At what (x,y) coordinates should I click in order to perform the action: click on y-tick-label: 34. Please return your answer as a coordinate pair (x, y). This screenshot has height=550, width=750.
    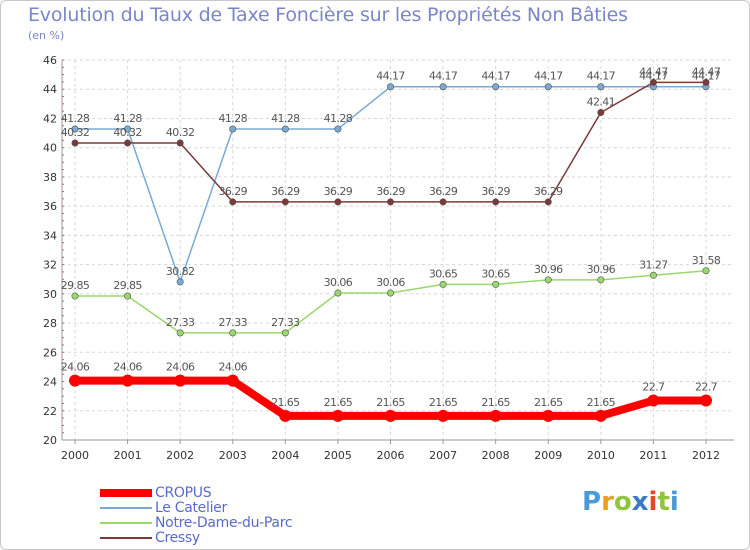
    Looking at the image, I should click on (50, 235).